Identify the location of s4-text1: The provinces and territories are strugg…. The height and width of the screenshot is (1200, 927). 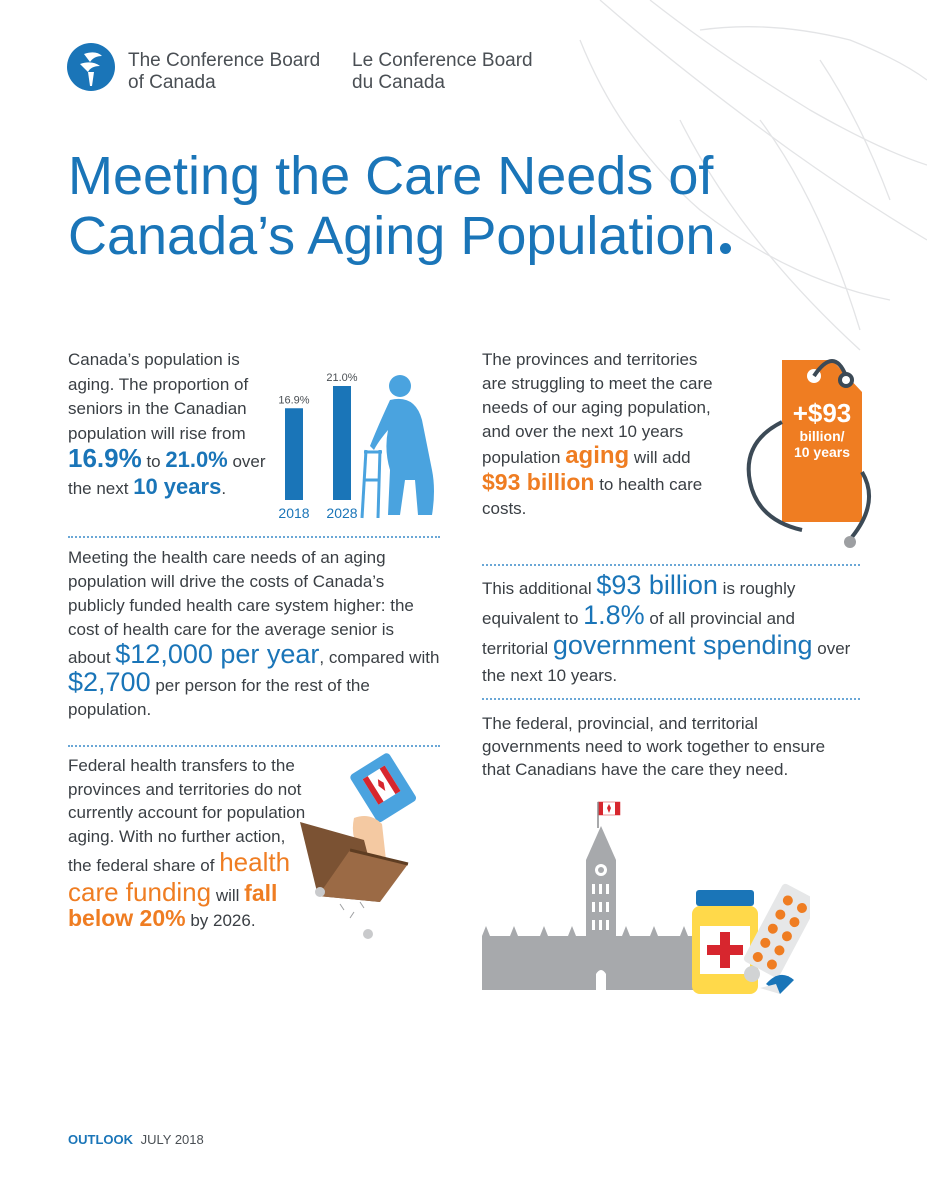
(597, 408).